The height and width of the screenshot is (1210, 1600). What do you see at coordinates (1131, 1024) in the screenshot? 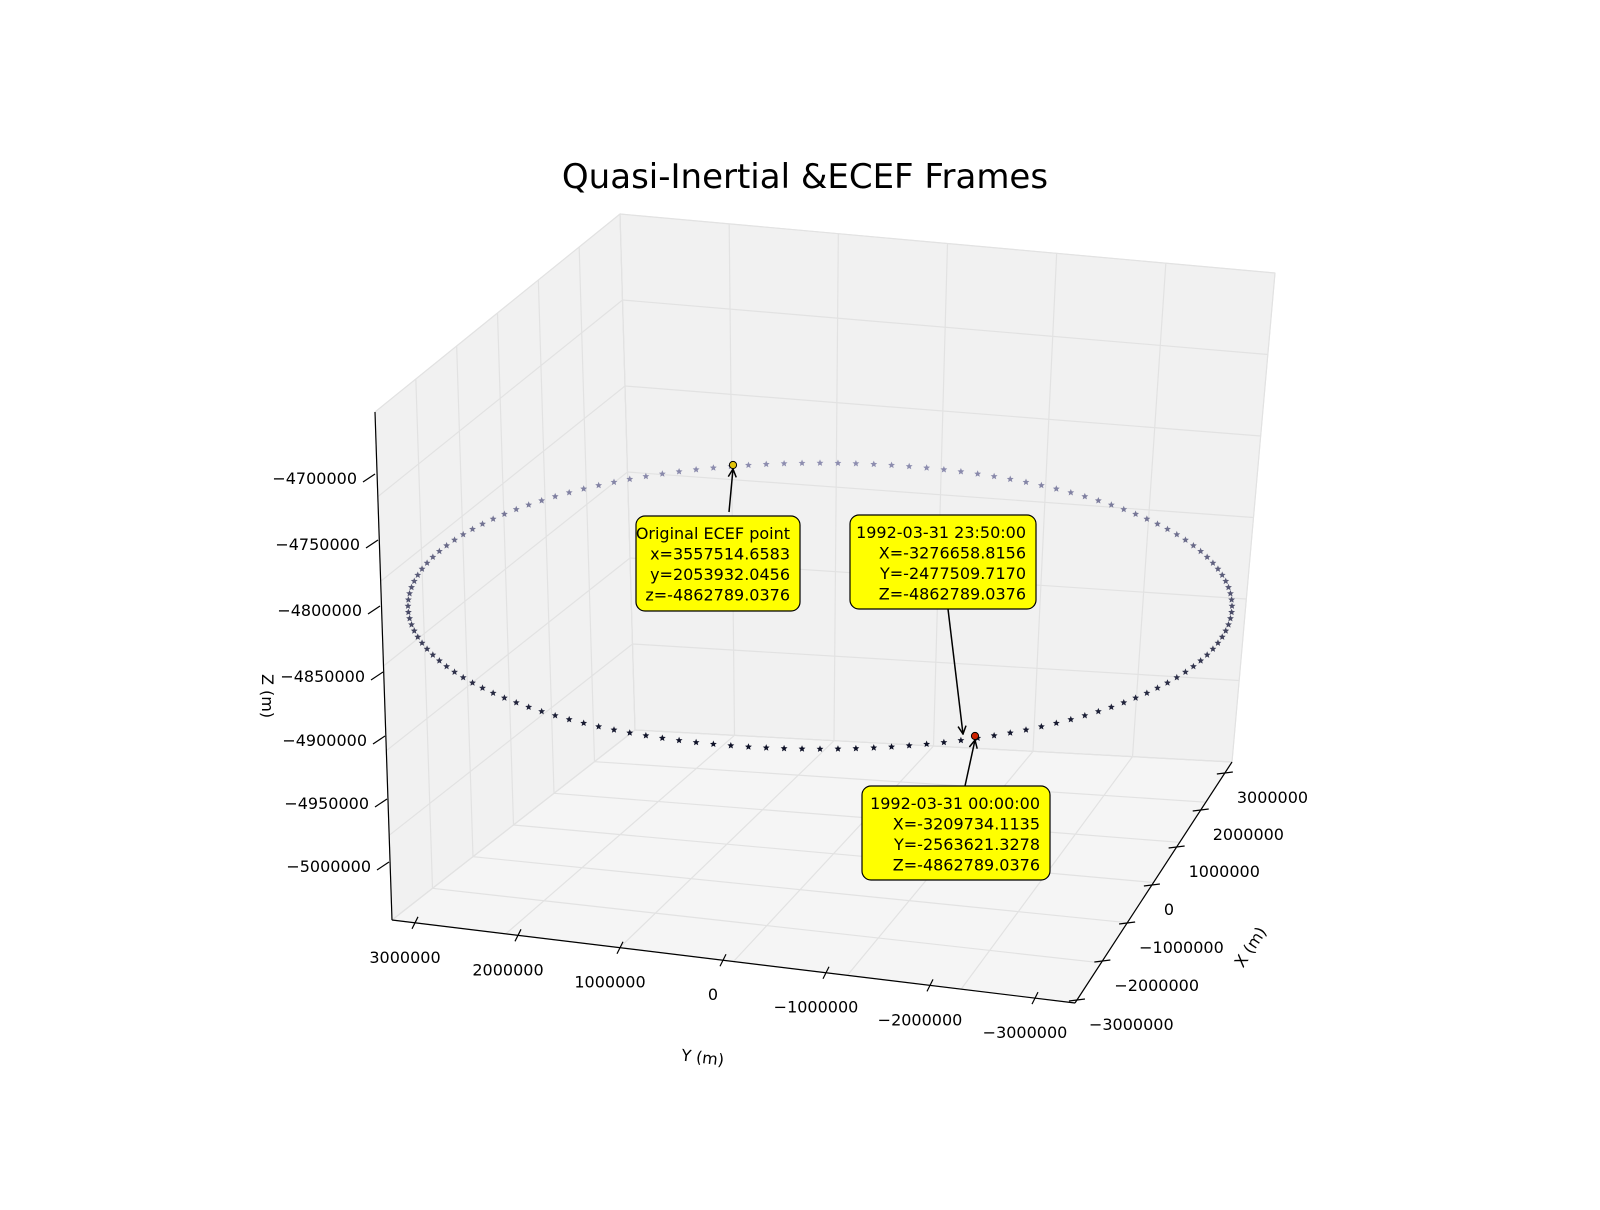
I see `x-tick-label: −3000000` at bounding box center [1131, 1024].